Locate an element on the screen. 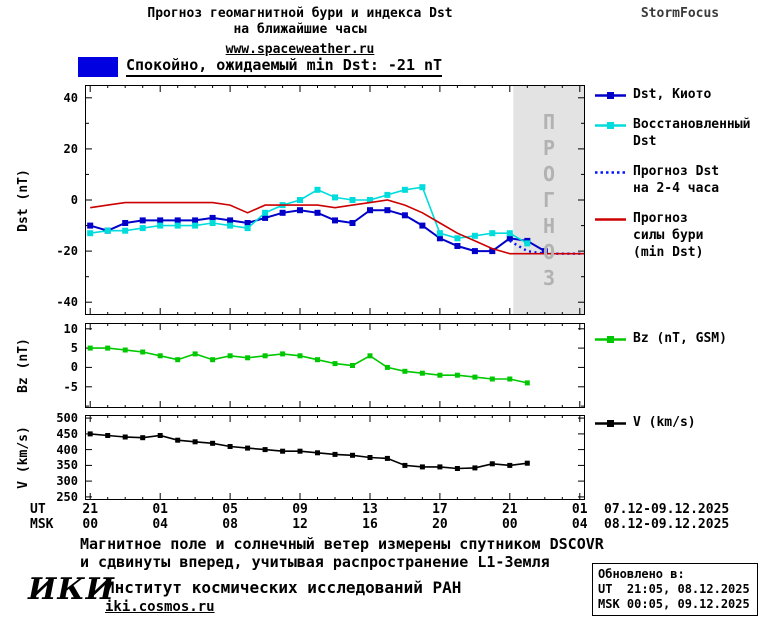 The image size is (760, 620). dst-ytick-label: 20 is located at coordinates (70, 148).